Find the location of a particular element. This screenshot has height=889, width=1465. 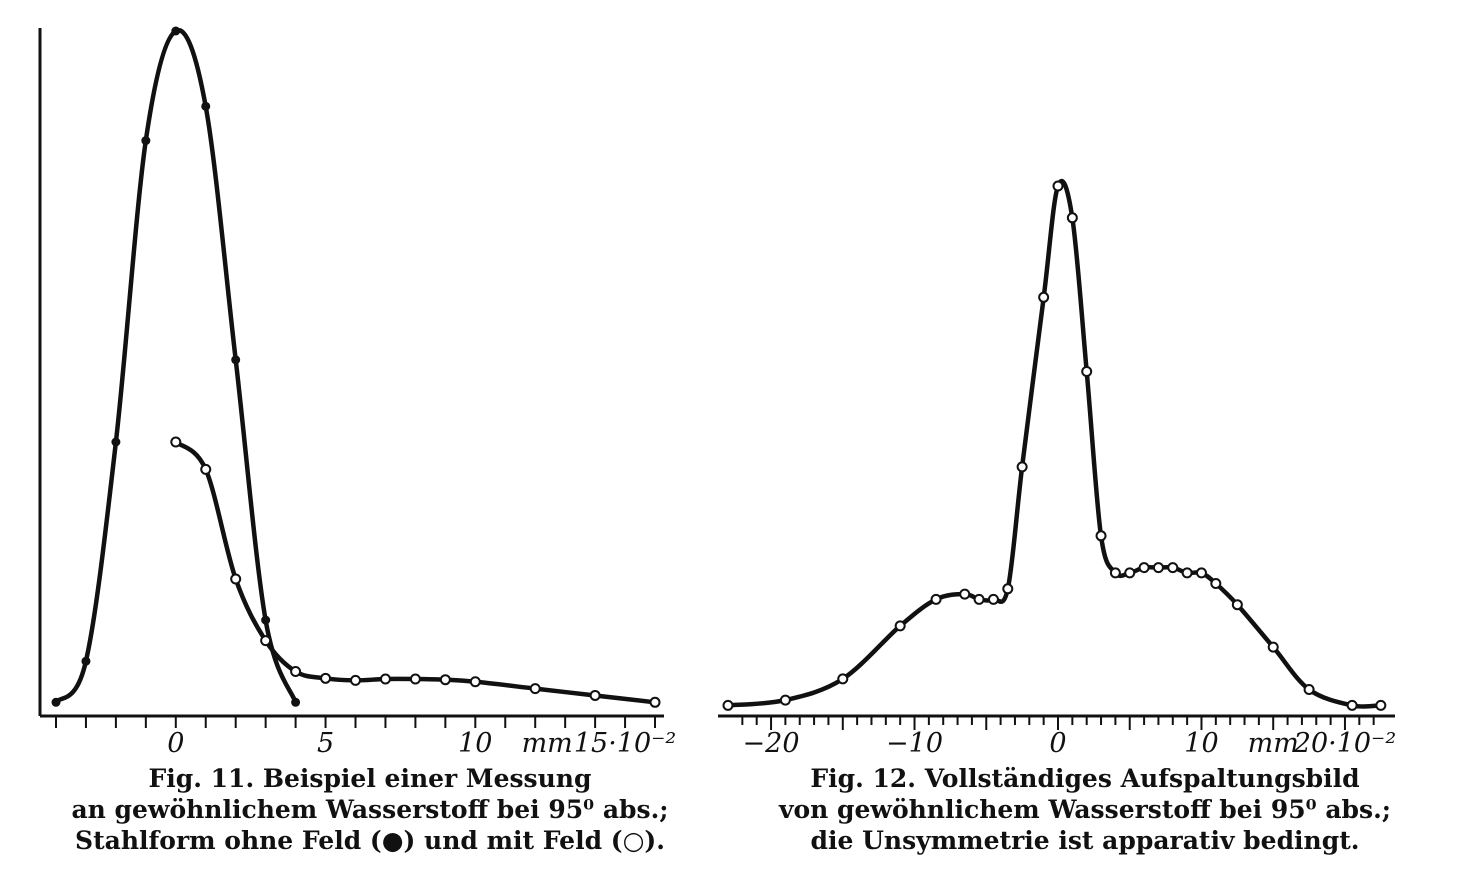

fig11-ticks is located at coordinates (355, 722).